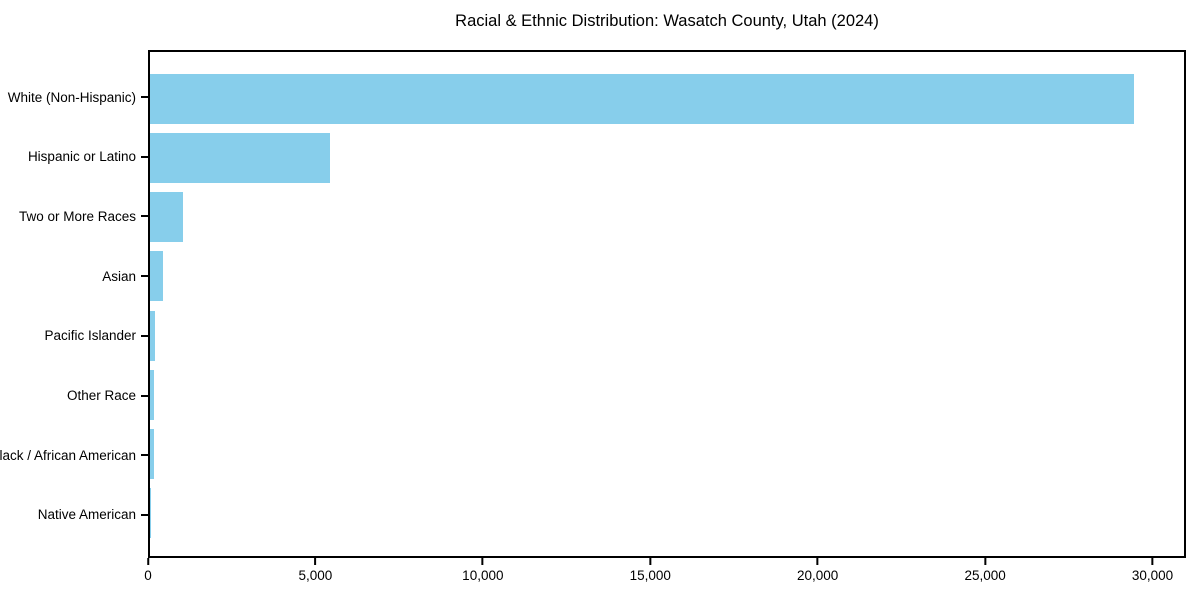 Image resolution: width=1200 pixels, height=600 pixels. Describe the element at coordinates (119, 276) in the screenshot. I see `y-axis-label-asian: Asian` at that location.